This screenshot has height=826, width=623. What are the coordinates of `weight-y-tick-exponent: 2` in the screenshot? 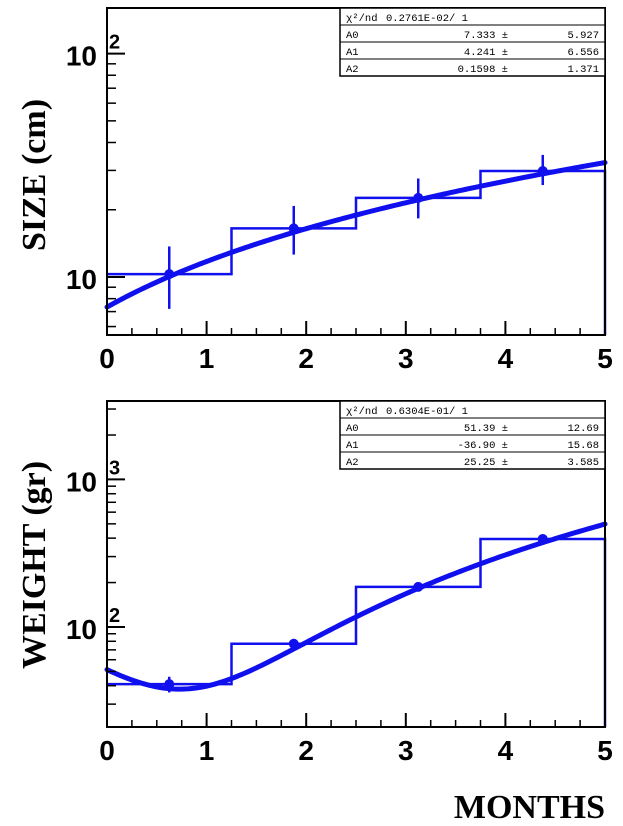 It's located at (114, 616).